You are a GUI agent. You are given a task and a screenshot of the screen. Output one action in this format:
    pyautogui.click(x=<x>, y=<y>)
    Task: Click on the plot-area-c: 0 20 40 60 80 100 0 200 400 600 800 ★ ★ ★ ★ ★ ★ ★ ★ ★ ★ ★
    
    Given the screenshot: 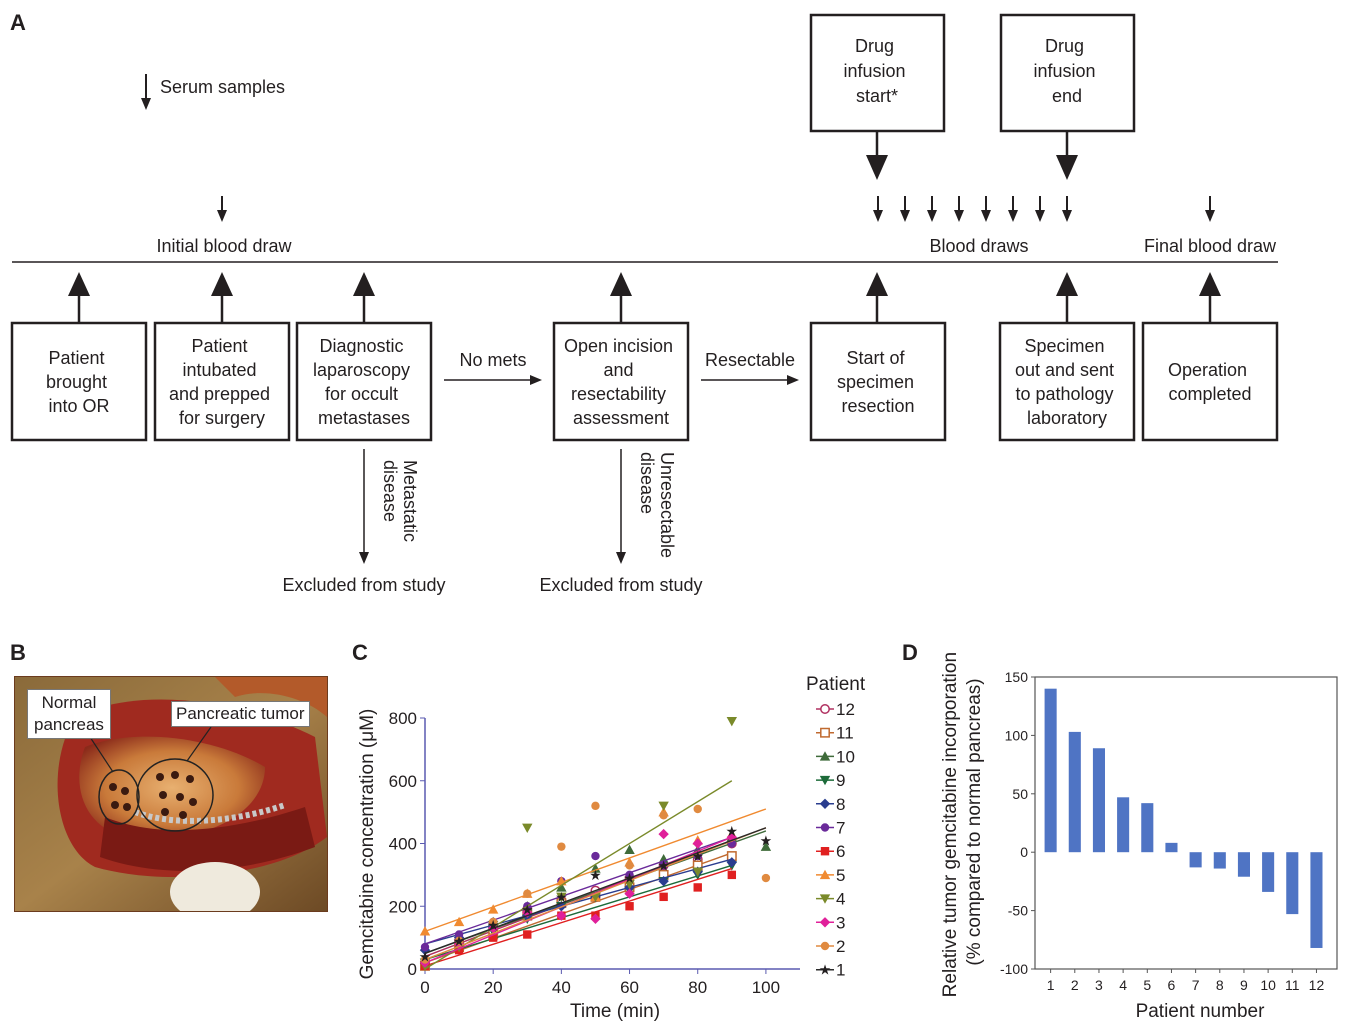 What is the action you would take?
    pyautogui.click(x=594, y=853)
    